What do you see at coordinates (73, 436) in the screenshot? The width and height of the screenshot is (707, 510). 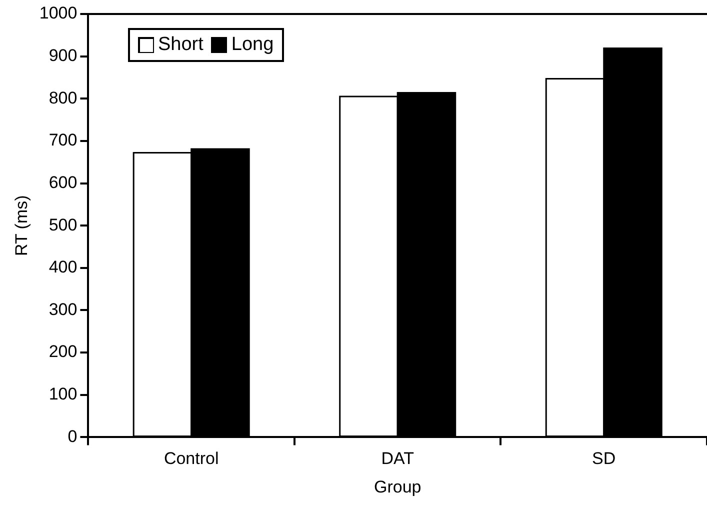 I see `y-tick-label: 0` at bounding box center [73, 436].